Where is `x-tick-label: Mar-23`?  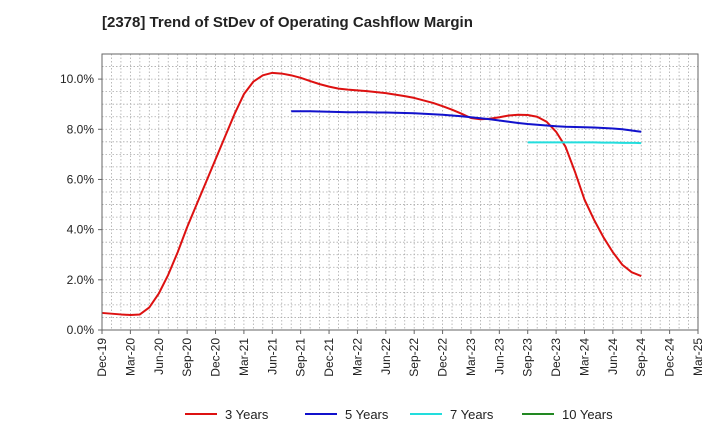
x-tick-label: Mar-23 is located at coordinates (471, 357).